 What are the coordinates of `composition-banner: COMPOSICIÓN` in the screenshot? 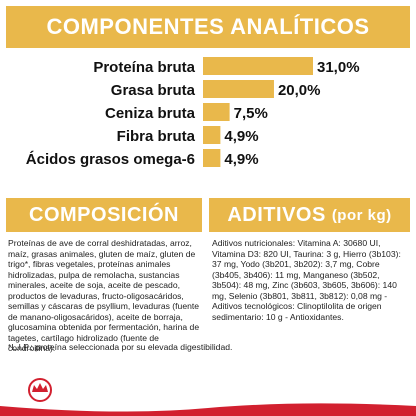 It's located at (104, 215).